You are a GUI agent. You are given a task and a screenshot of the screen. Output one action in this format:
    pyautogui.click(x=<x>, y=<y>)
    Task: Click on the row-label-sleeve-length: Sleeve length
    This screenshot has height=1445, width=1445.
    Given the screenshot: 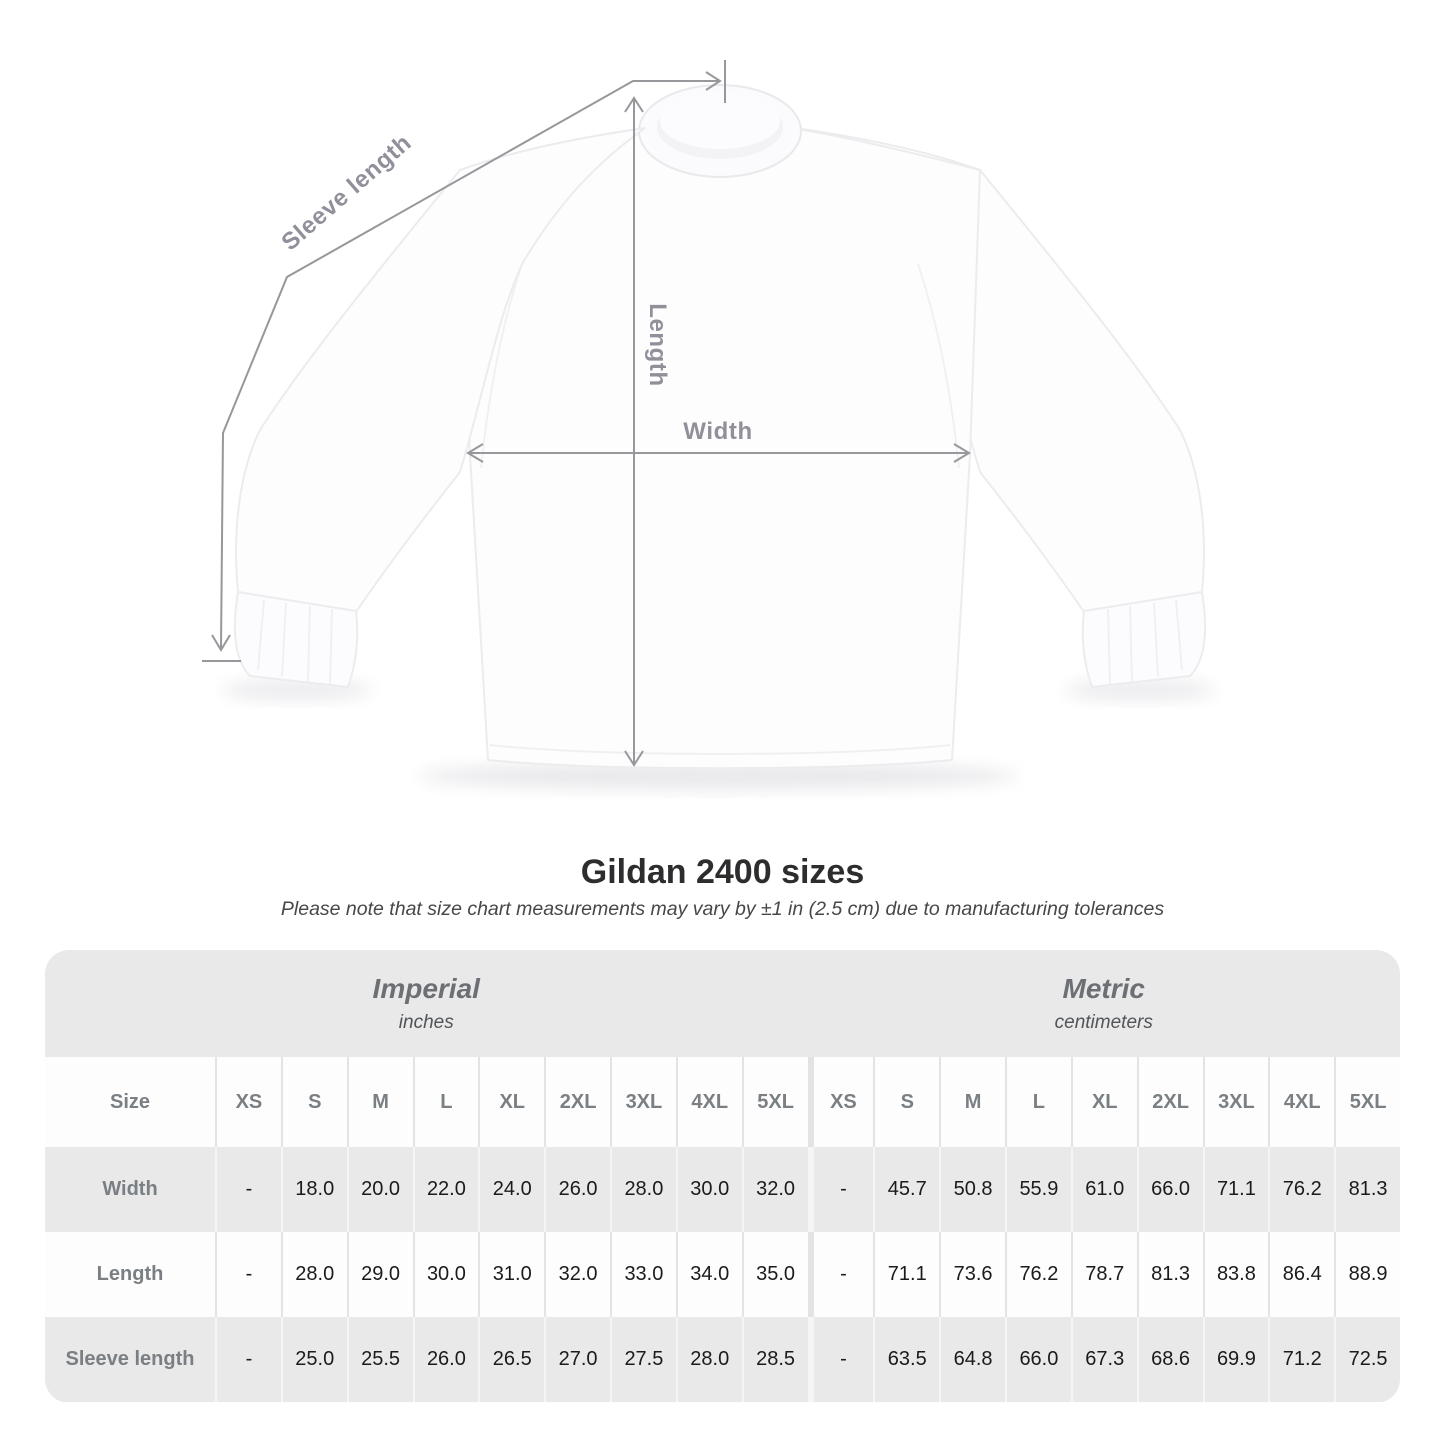 What is the action you would take?
    pyautogui.click(x=130, y=1359)
    